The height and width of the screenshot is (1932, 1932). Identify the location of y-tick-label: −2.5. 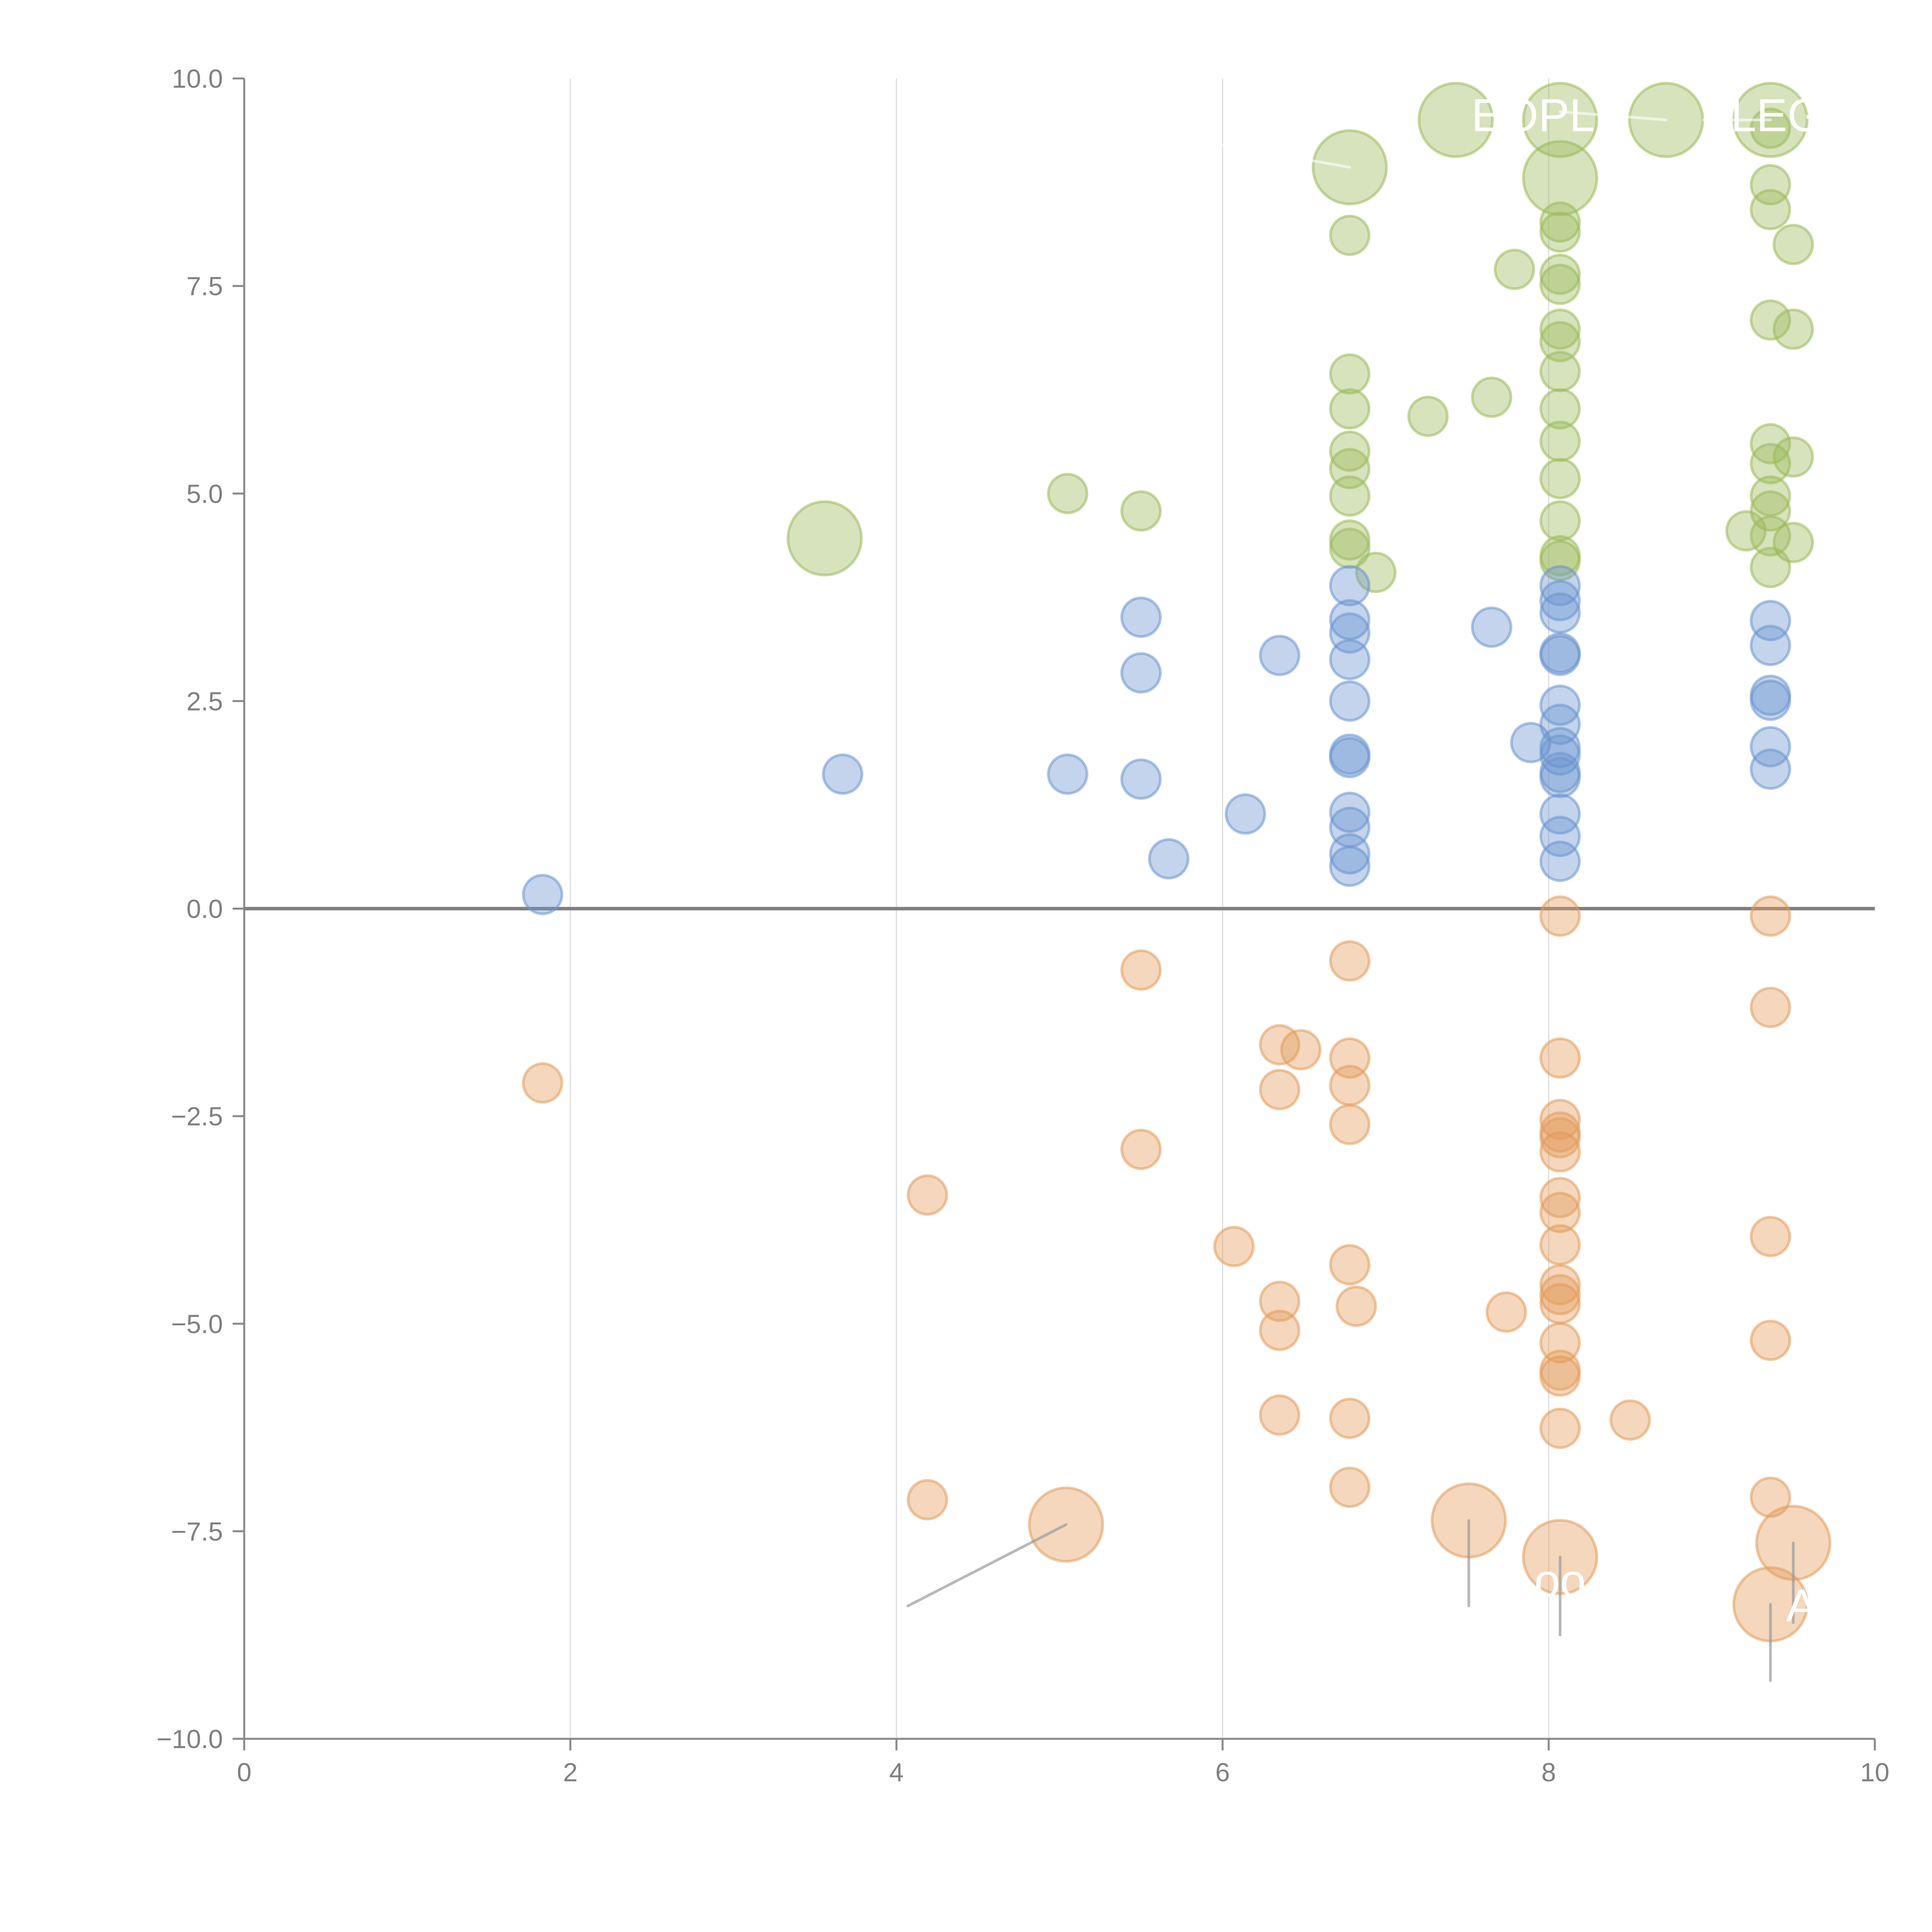
(197, 1116).